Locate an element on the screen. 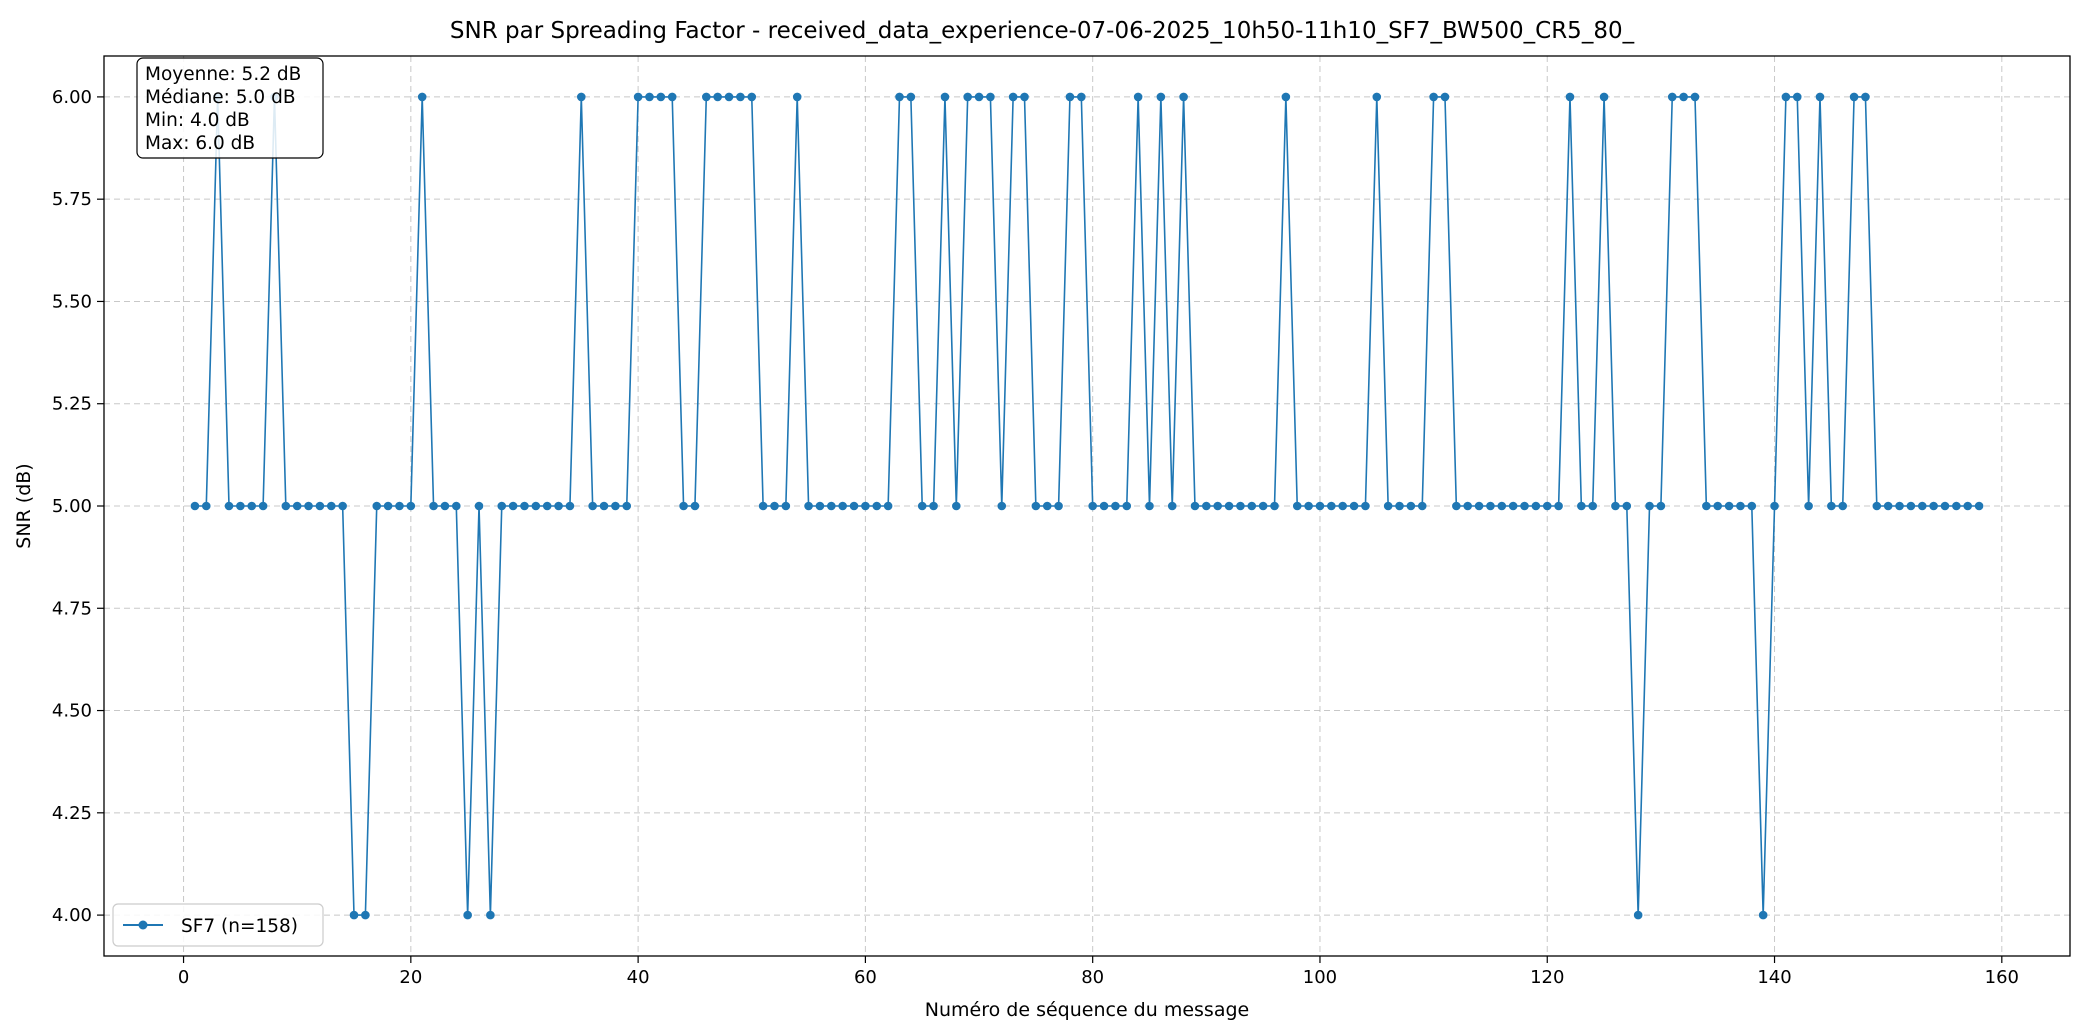 This screenshot has height=1034, width=2083. stats-median: Médiane: 5.0 dB is located at coordinates (220, 97).